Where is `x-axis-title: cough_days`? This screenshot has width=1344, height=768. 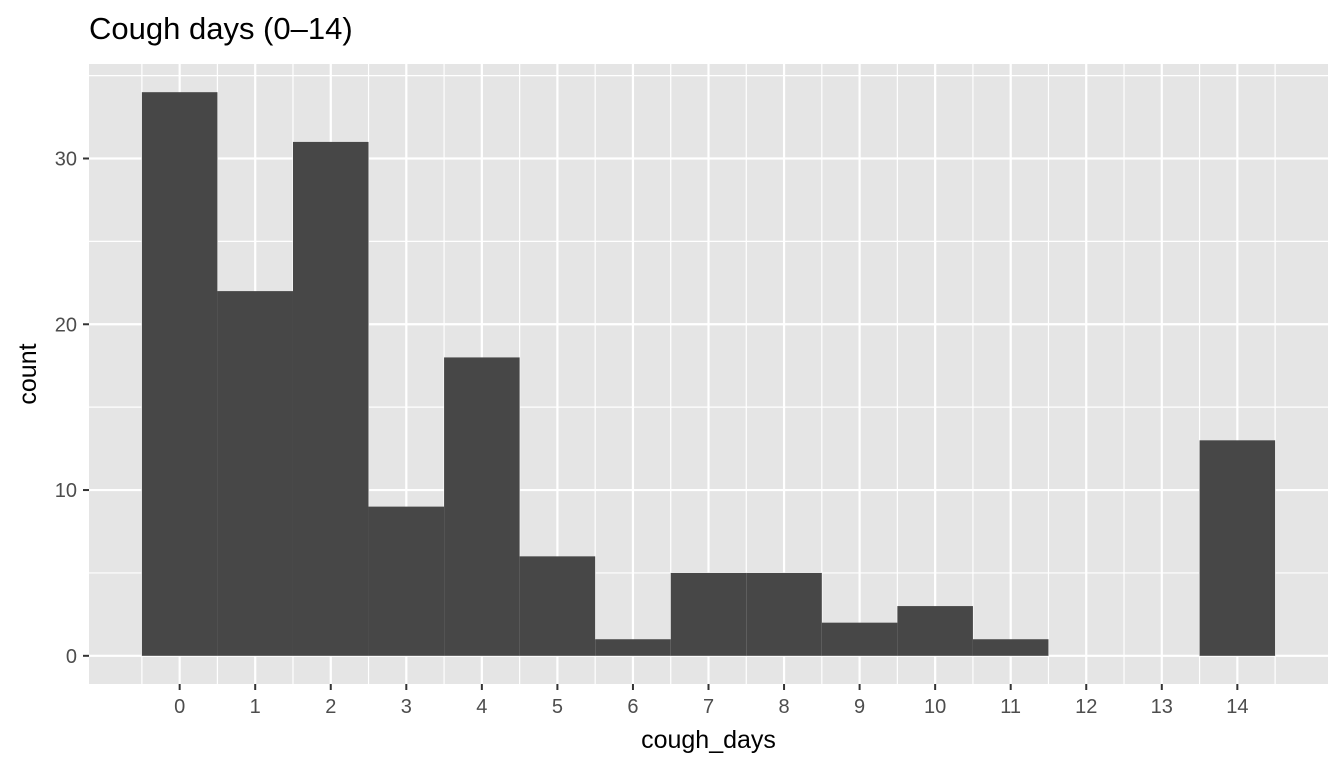 x-axis-title: cough_days is located at coordinates (708, 740).